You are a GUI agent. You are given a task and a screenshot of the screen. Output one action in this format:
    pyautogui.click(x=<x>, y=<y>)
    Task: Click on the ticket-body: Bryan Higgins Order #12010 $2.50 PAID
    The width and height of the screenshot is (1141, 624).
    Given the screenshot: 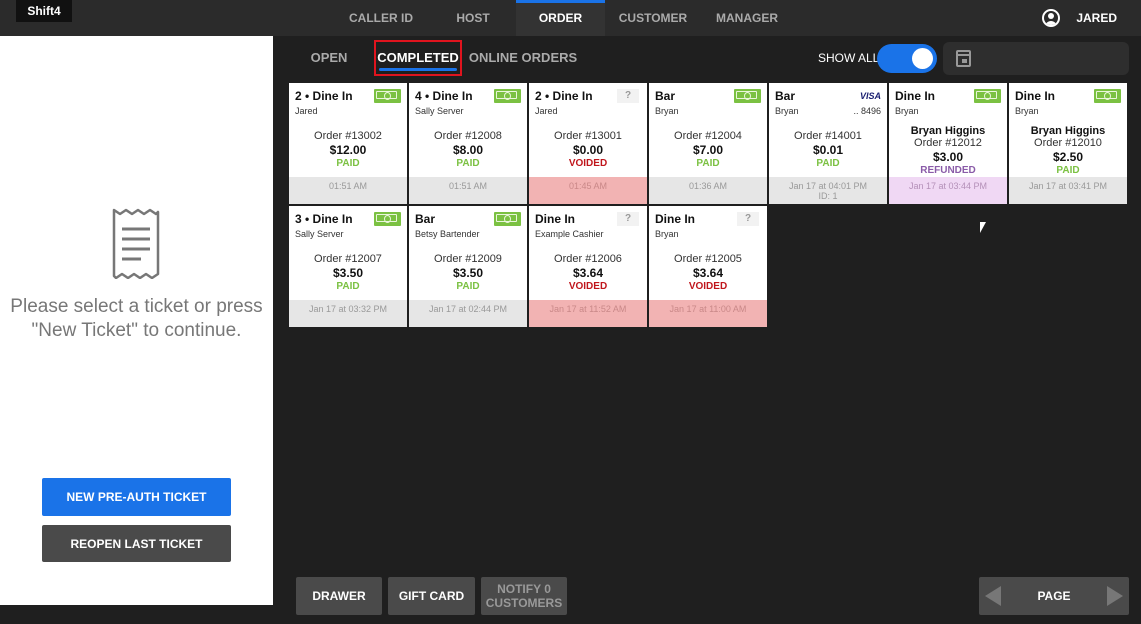 What is the action you would take?
    pyautogui.click(x=1068, y=150)
    